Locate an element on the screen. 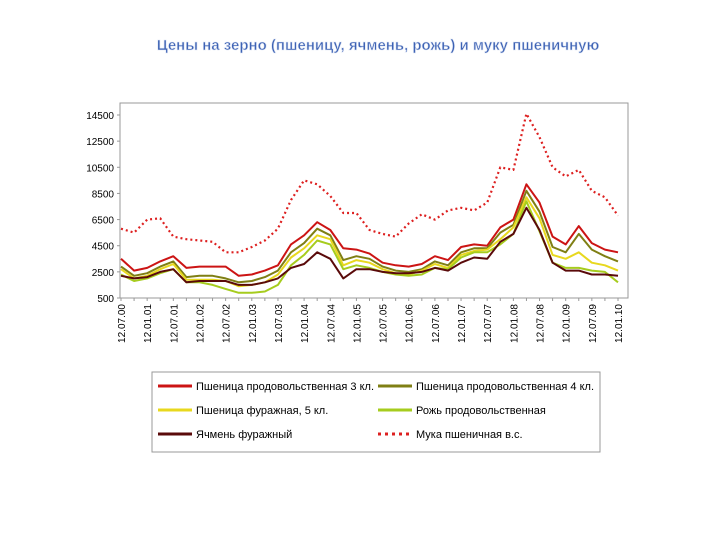 This screenshot has height=545, width=720. x-tick-label: 12.07.02 is located at coordinates (227, 323).